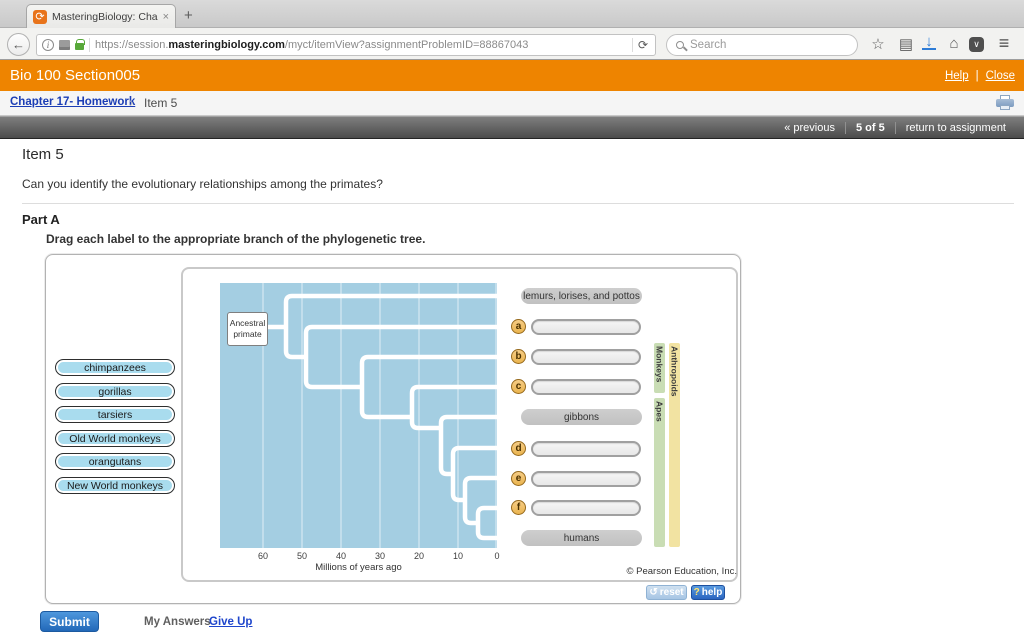 The image size is (1024, 640). I want to click on search-input, so click(769, 45).